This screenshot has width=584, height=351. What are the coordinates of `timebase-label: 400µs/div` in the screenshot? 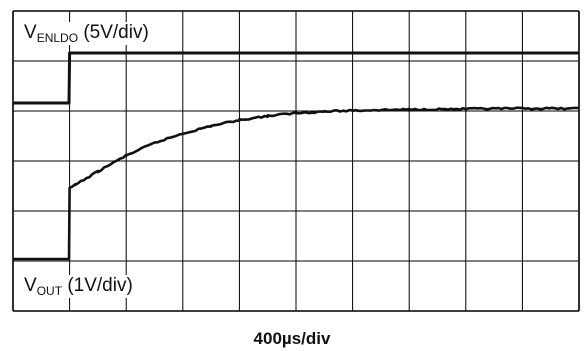 It's located at (292, 338).